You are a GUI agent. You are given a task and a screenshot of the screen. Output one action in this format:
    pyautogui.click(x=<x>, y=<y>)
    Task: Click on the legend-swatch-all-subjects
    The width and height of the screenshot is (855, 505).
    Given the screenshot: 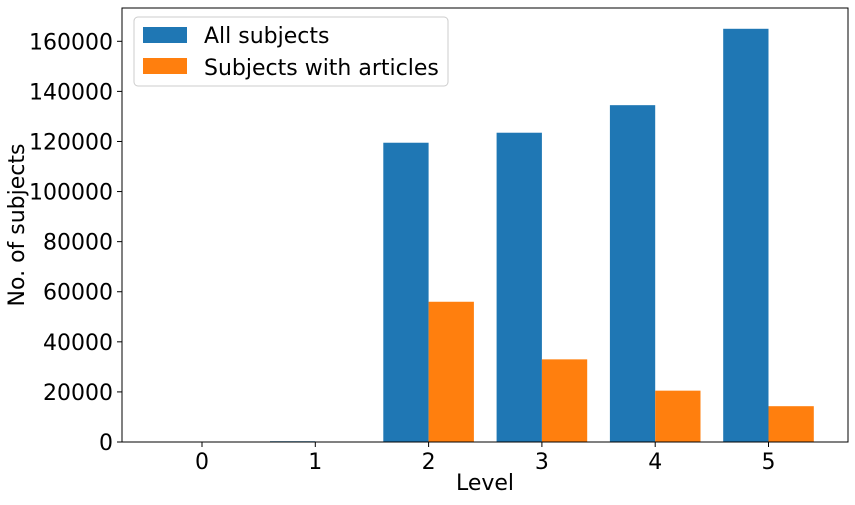 What is the action you would take?
    pyautogui.click(x=165, y=35)
    